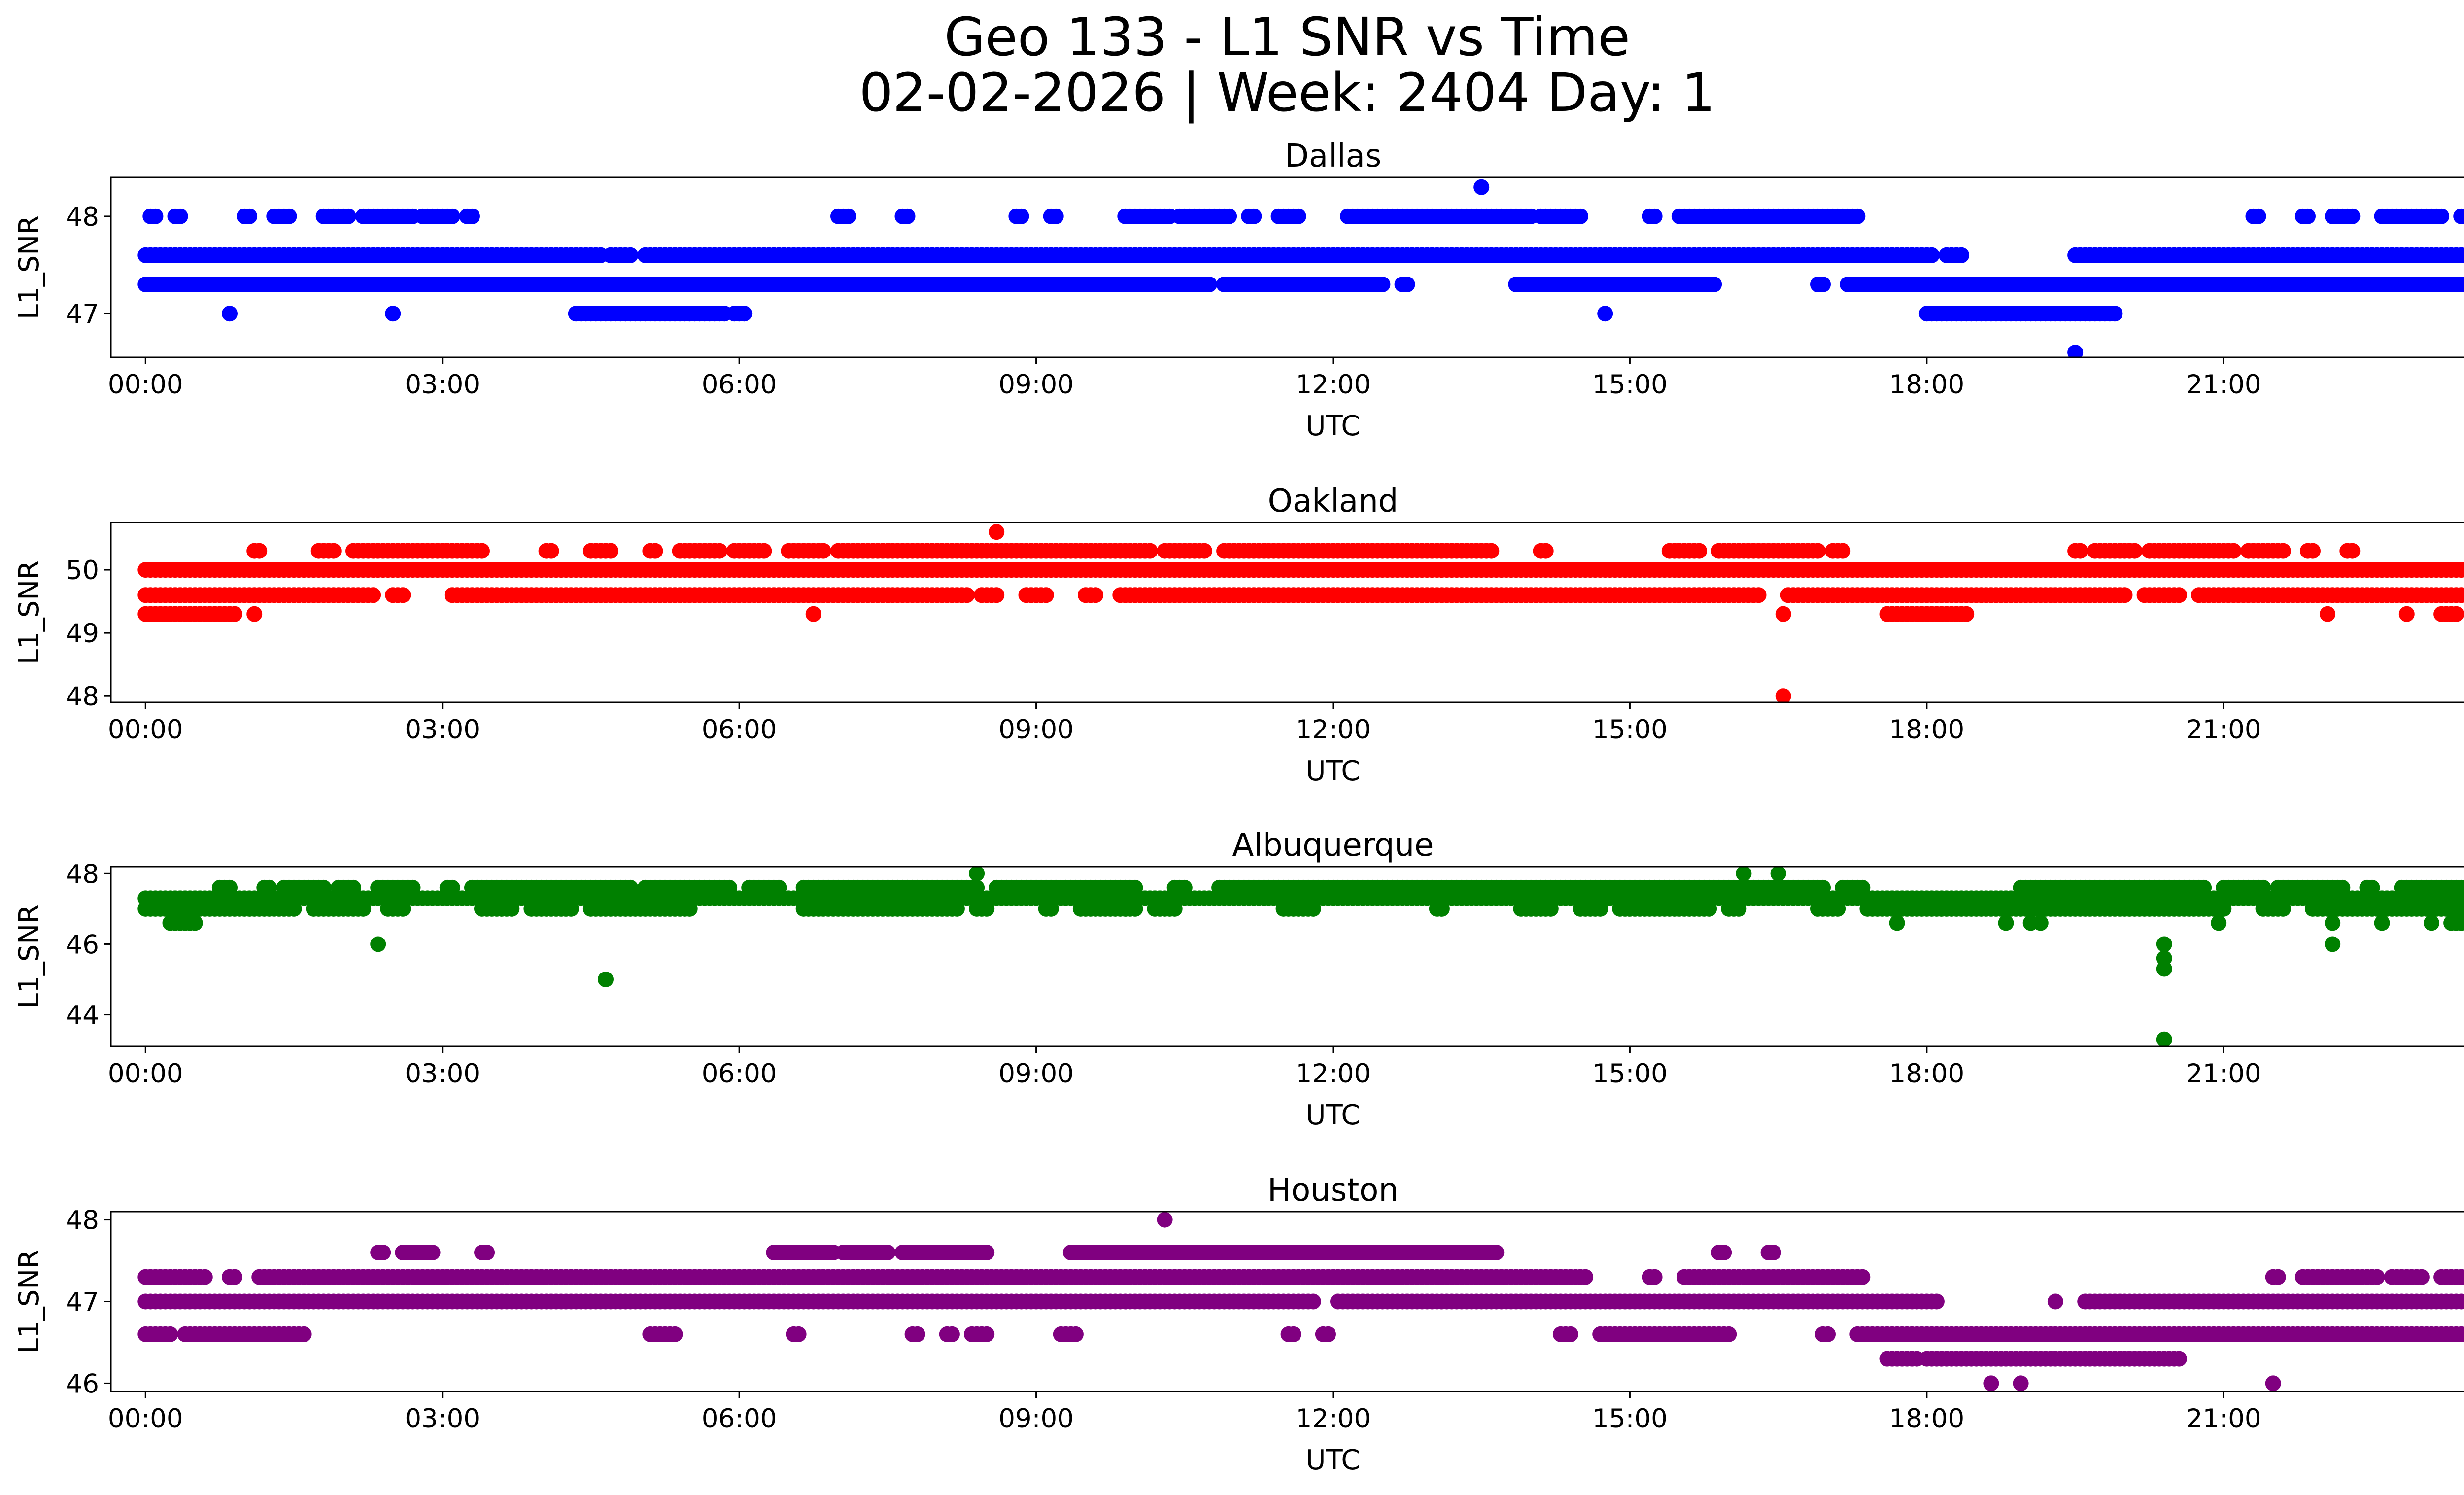  Describe the element at coordinates (1926, 385) in the screenshot. I see `x-tick-label: 18:00` at that location.